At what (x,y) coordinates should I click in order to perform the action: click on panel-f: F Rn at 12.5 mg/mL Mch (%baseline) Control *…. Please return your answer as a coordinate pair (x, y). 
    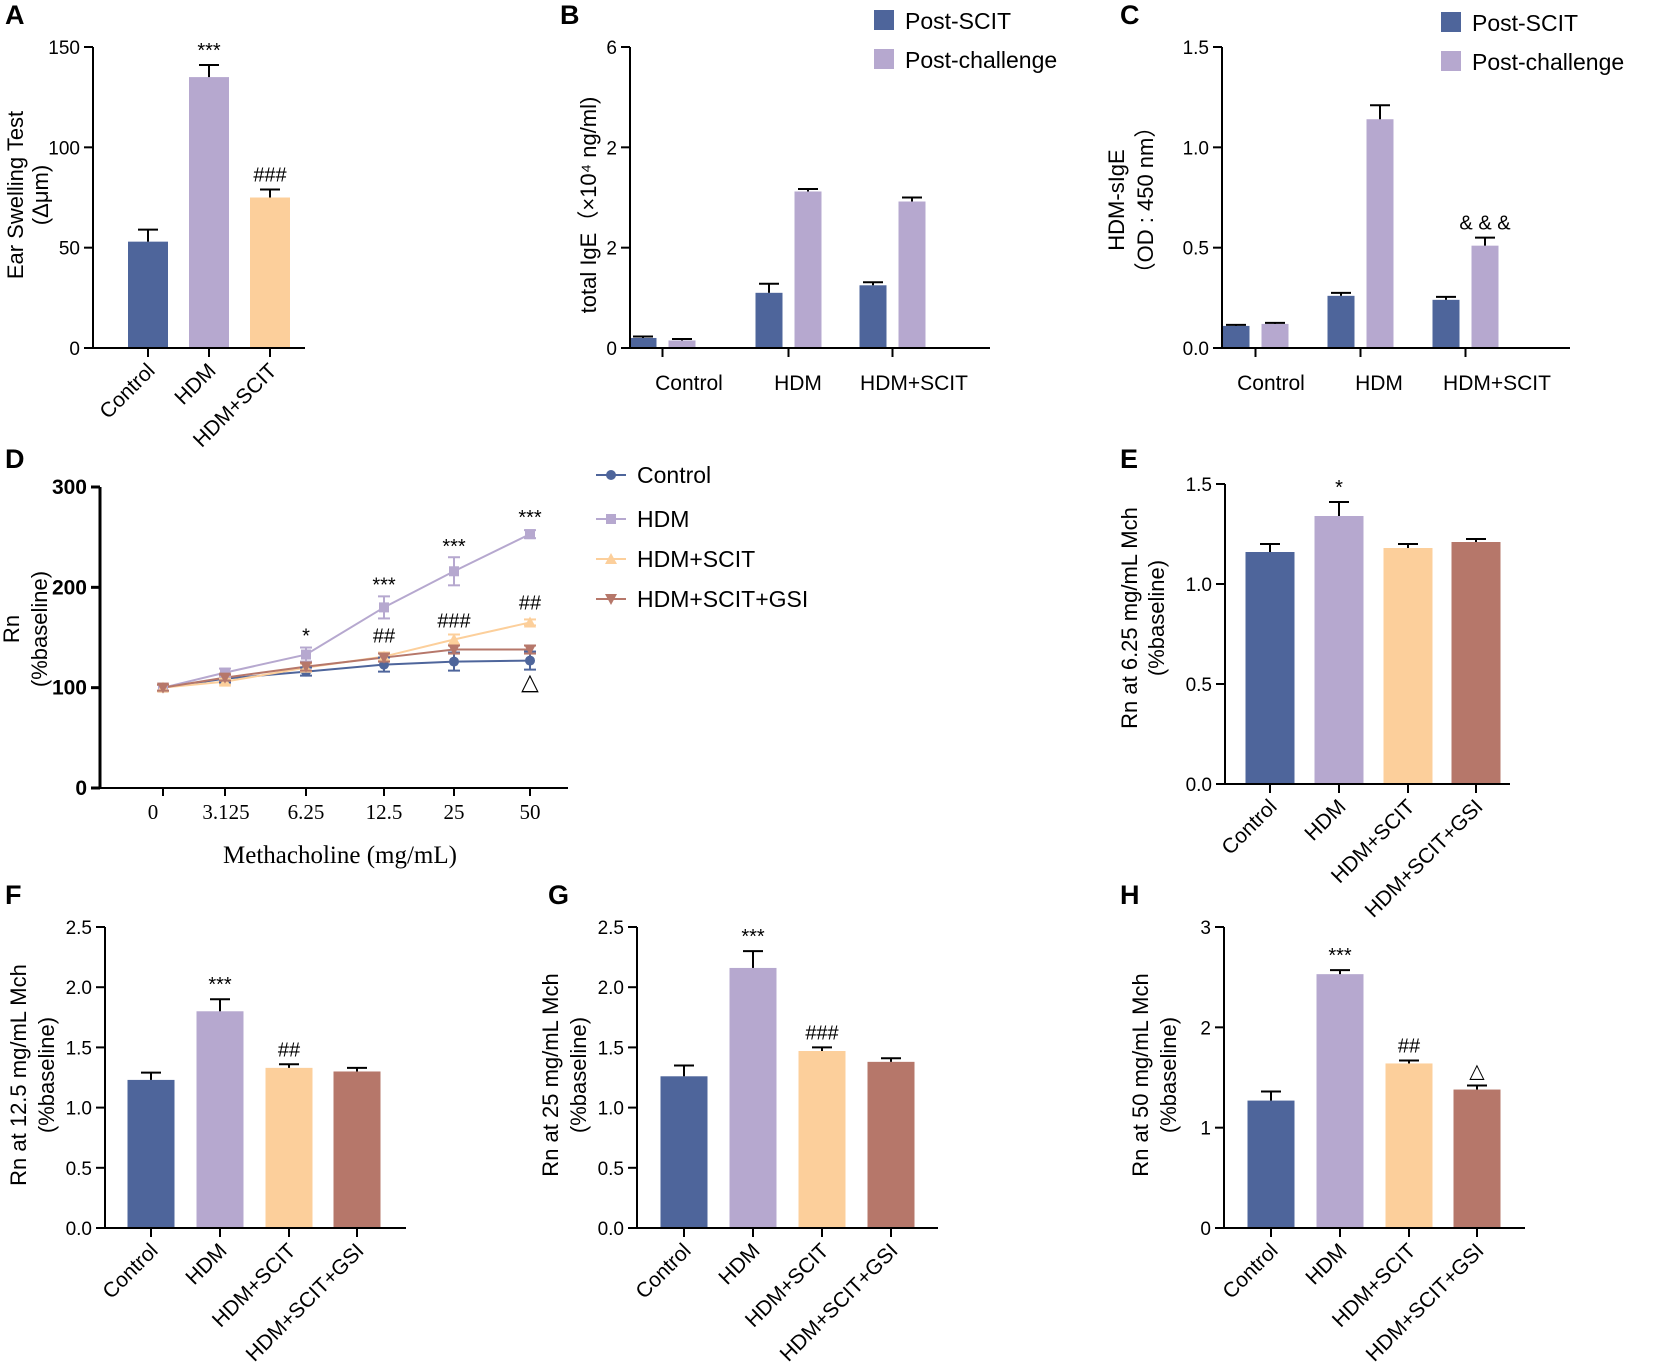
    Looking at the image, I should click on (205, 1123).